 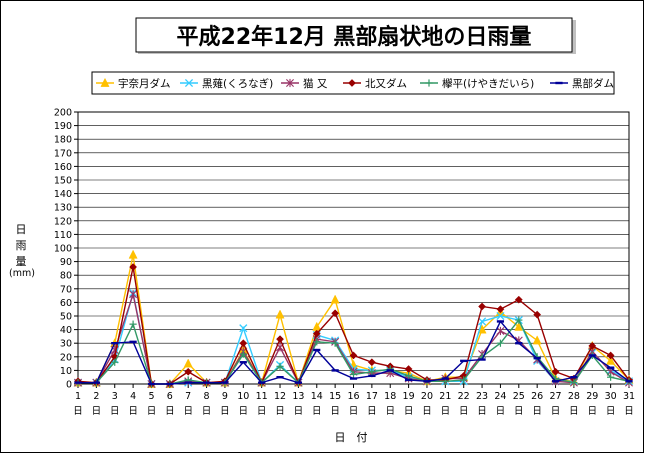 I want to click on x-tick-label: 31, so click(x=629, y=396).